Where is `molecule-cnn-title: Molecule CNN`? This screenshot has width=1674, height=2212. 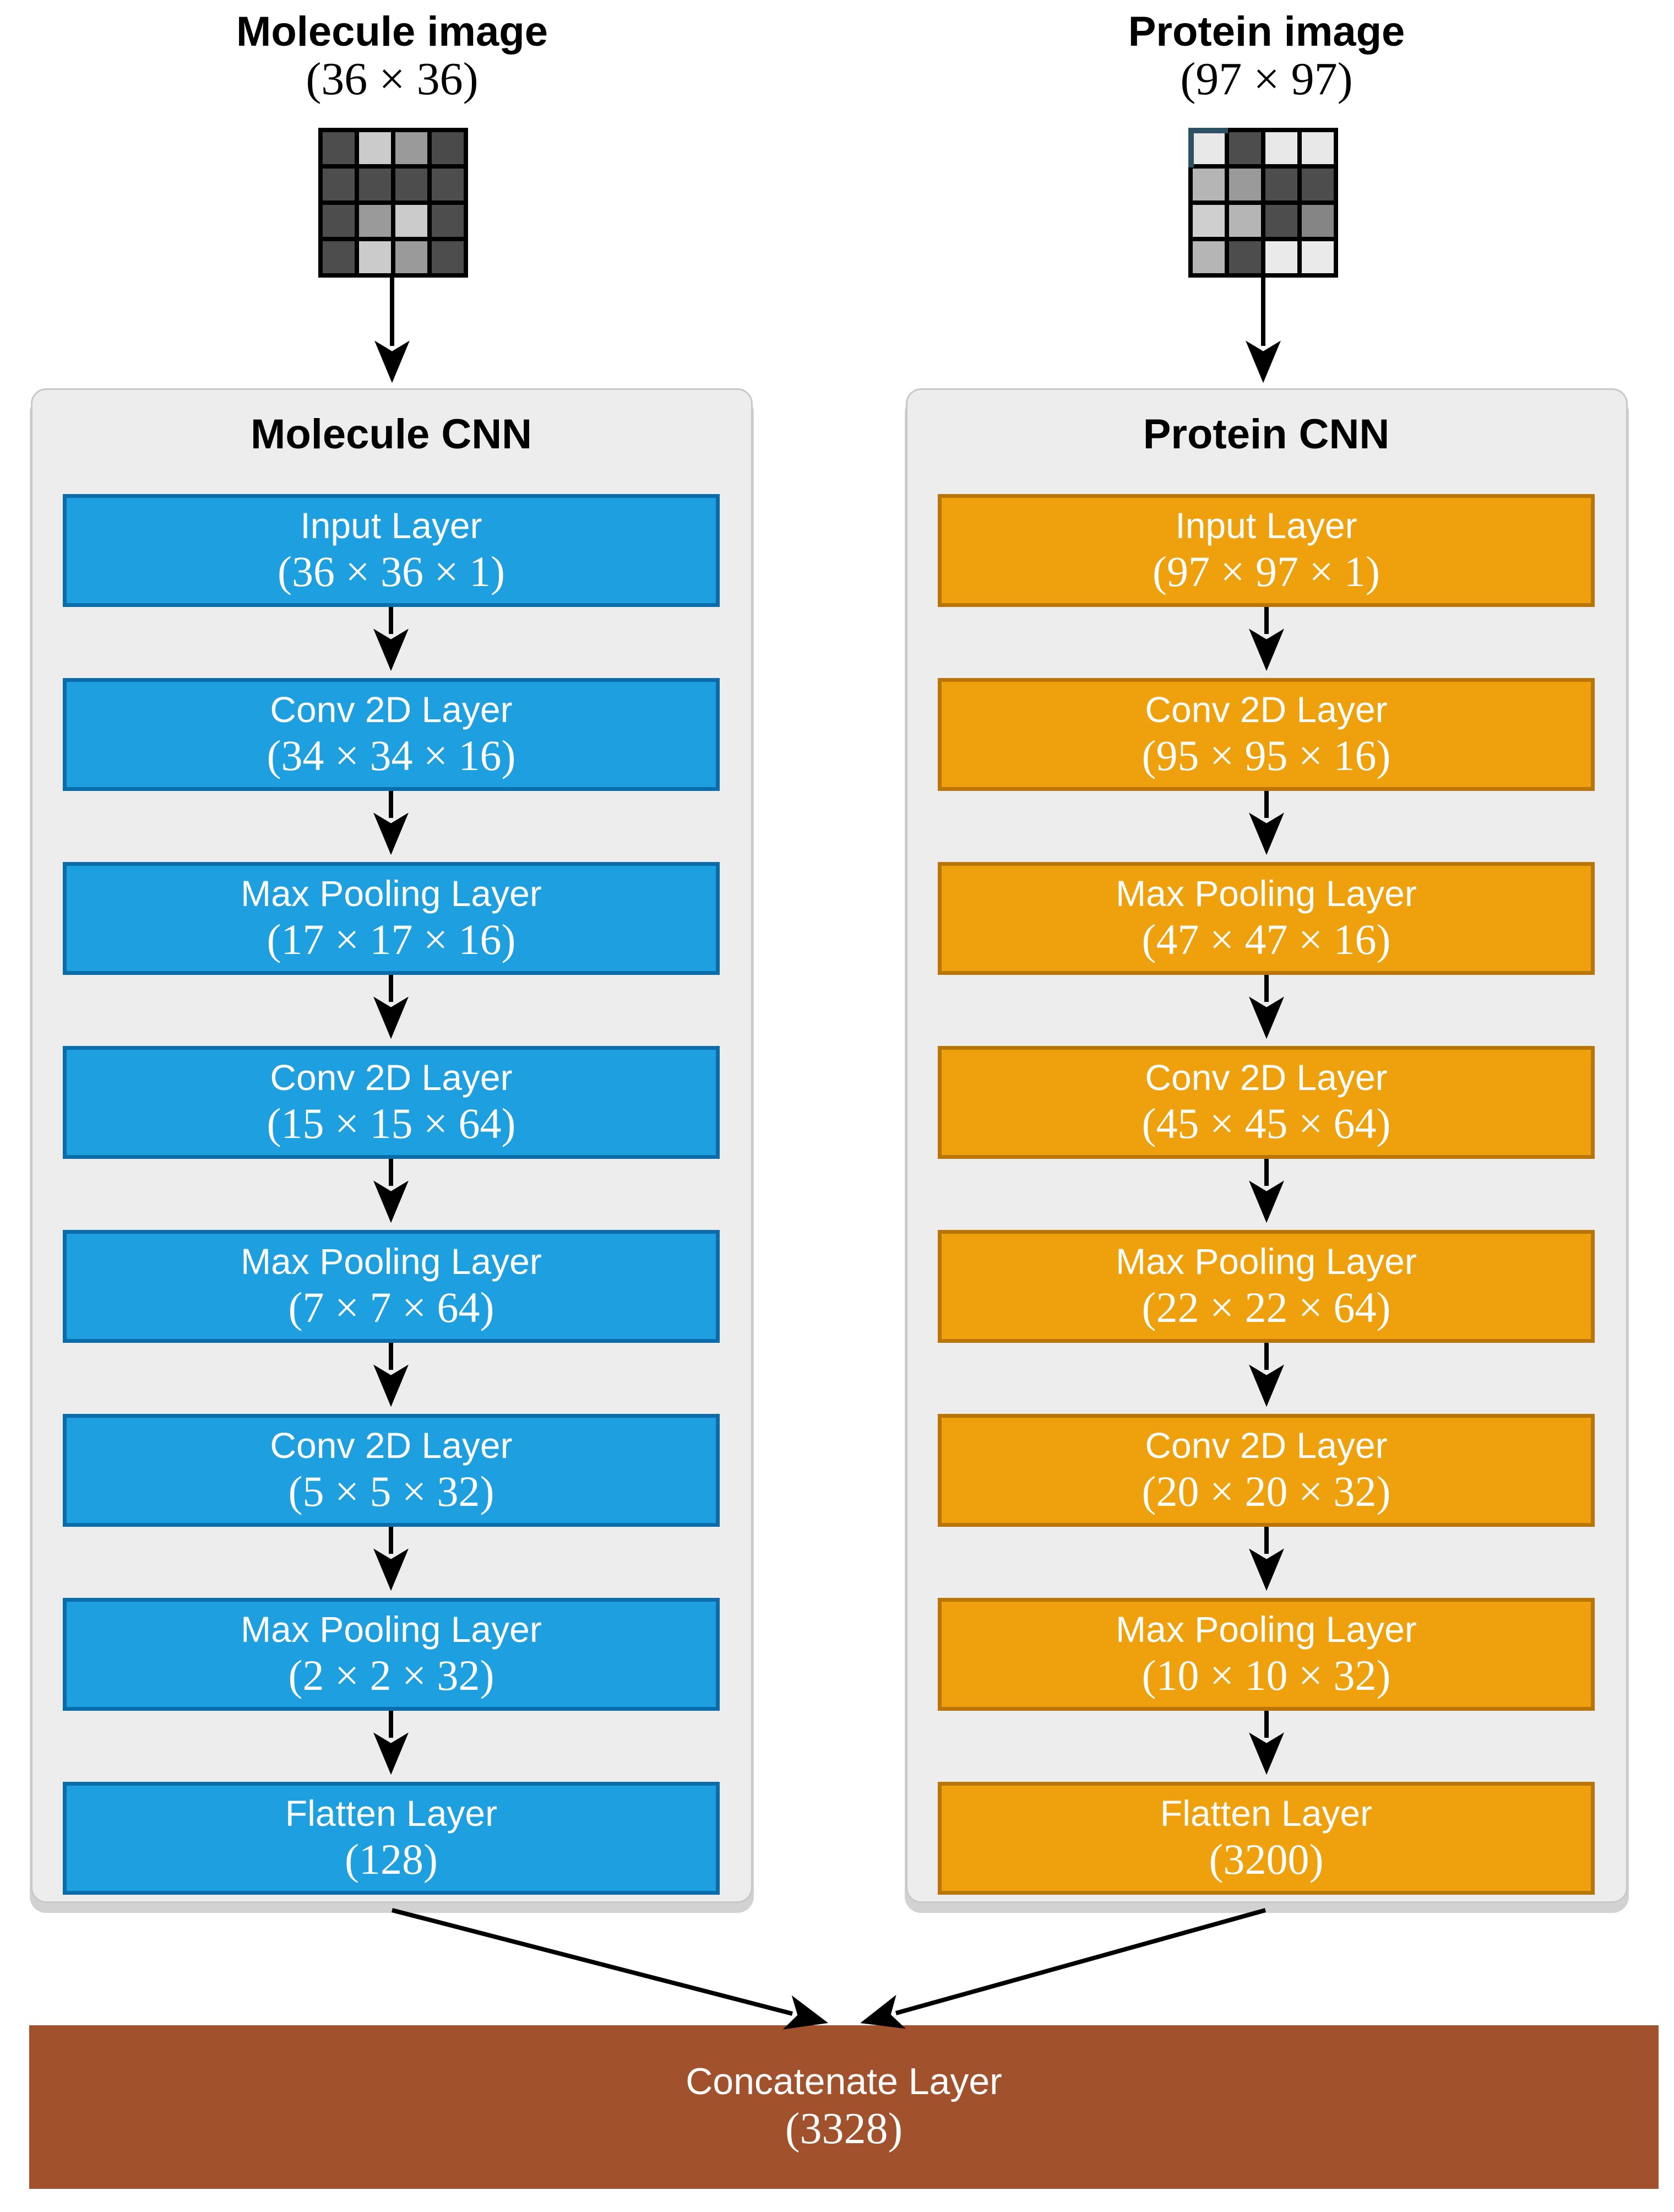 molecule-cnn-title: Molecule CNN is located at coordinates (391, 434).